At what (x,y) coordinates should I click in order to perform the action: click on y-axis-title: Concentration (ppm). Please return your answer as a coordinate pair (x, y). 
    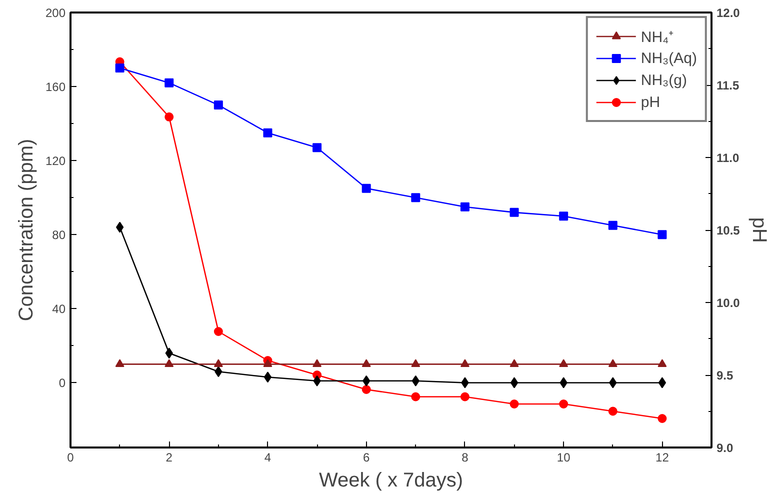
    Looking at the image, I should click on (26, 230).